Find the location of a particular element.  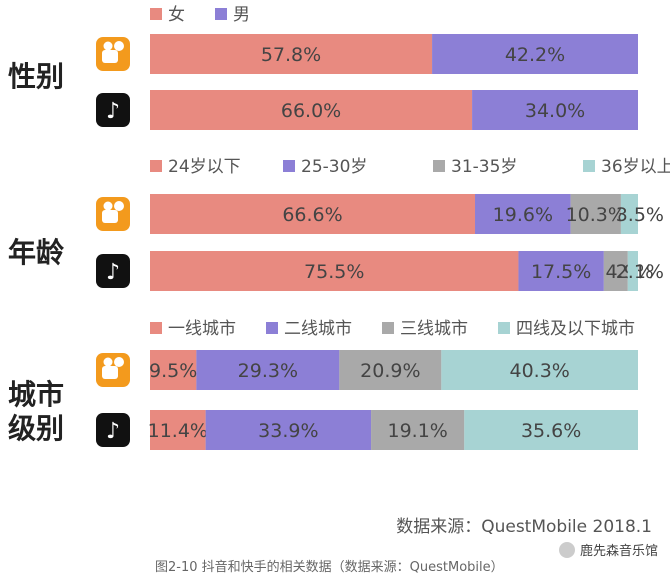

bar-value-label: 42.2% is located at coordinates (535, 55).